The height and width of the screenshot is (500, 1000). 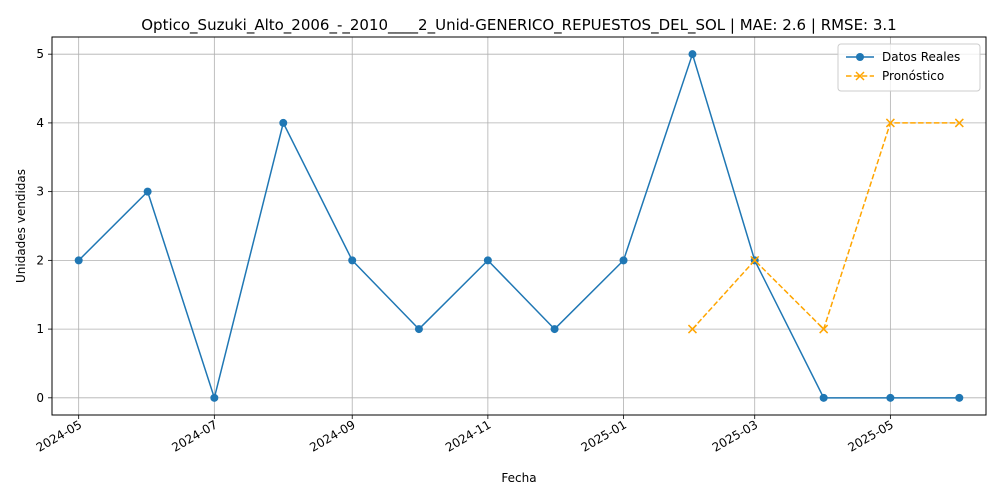 I want to click on y-tick-label: 4, so click(x=40, y=123).